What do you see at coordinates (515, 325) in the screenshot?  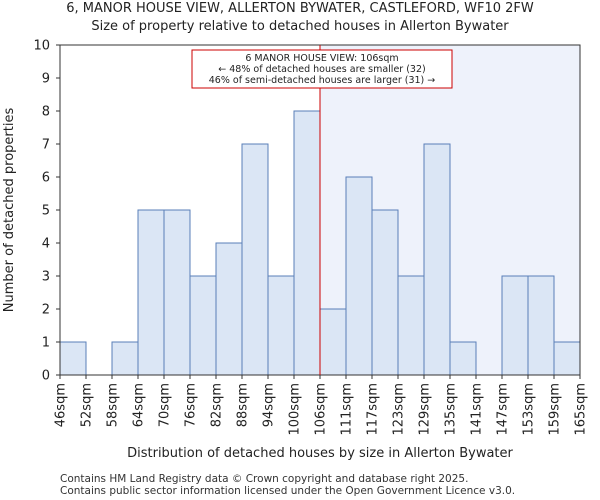 I see `bar-147sqm` at bounding box center [515, 325].